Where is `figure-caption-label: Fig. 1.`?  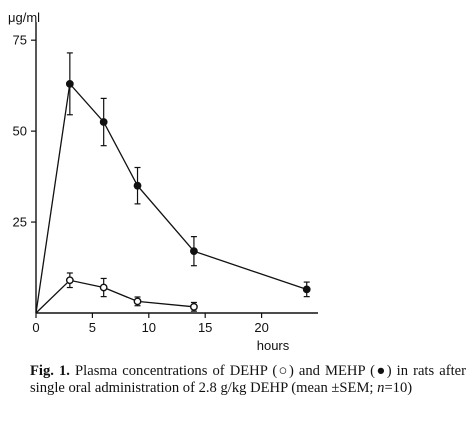
figure-caption-label: Fig. 1. is located at coordinates (50, 371).